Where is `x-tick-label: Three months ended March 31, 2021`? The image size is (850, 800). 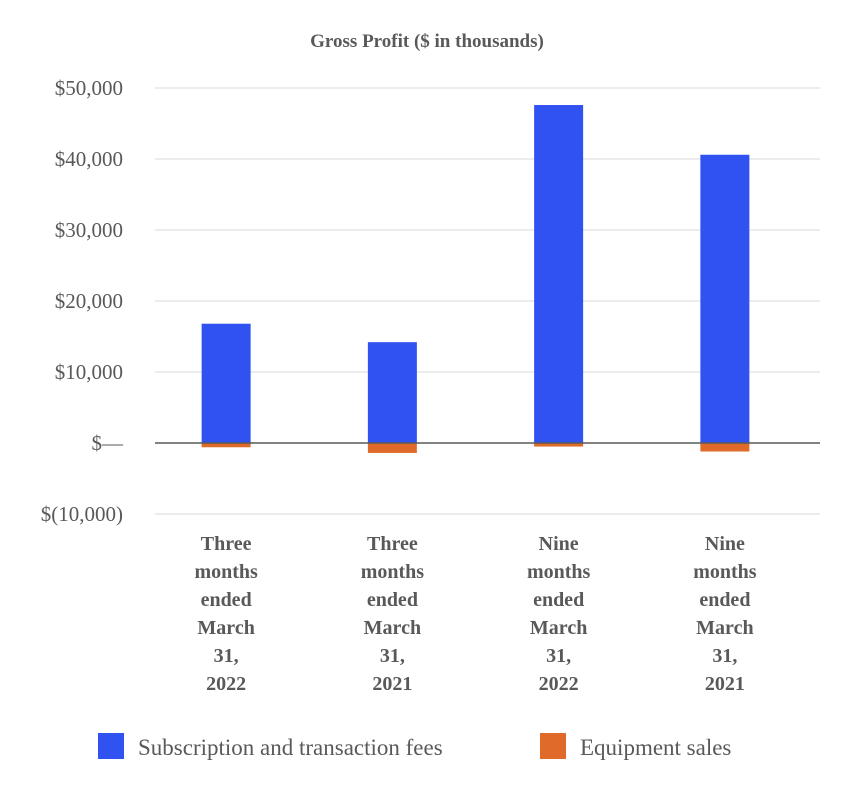
x-tick-label: Three months ended March 31, 2021 is located at coordinates (393, 614).